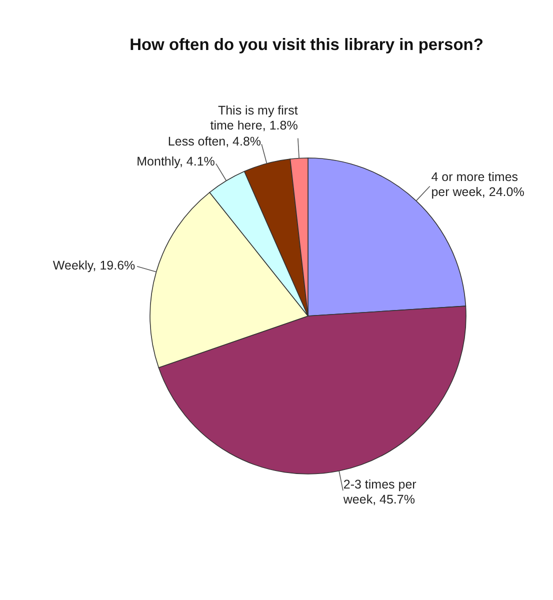 Image resolution: width=553 pixels, height=600 pixels. I want to click on slice-label: Less often, 4.8%, so click(215, 141).